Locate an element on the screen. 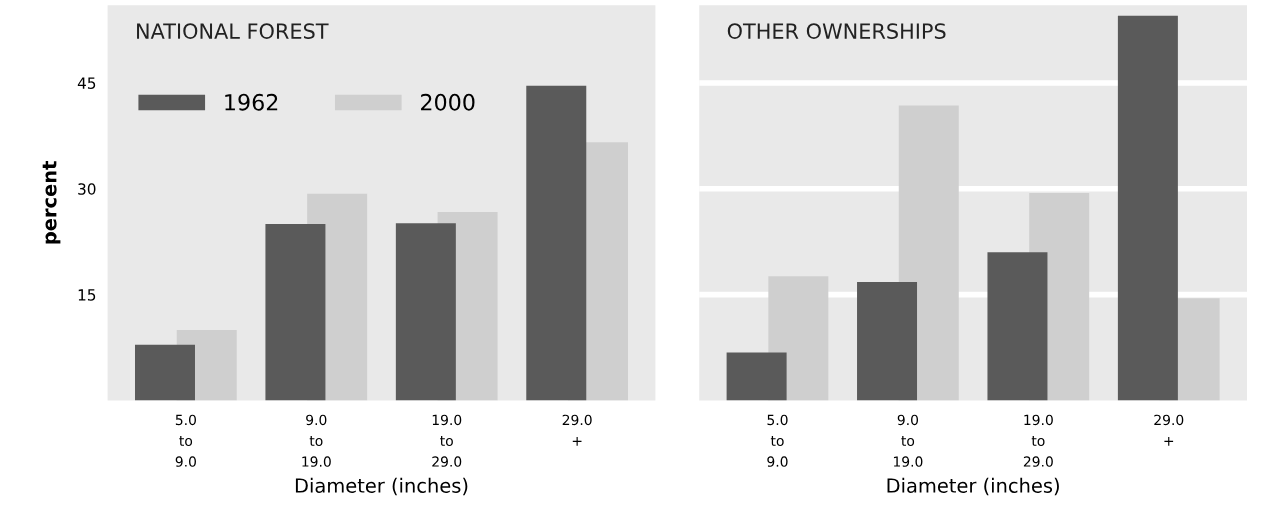 The height and width of the screenshot is (527, 1266). y-axis-title: percent is located at coordinates (51, 202).